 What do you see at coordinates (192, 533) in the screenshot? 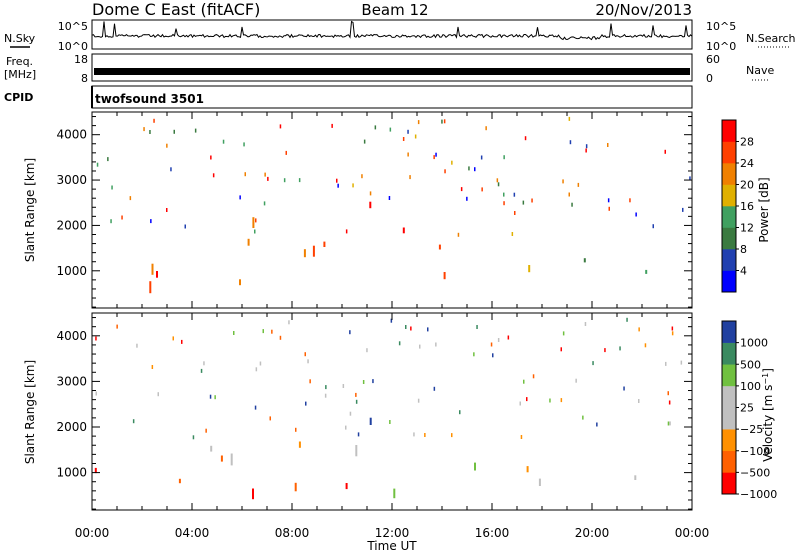
I see `time-tick-label: 04:00` at bounding box center [192, 533].